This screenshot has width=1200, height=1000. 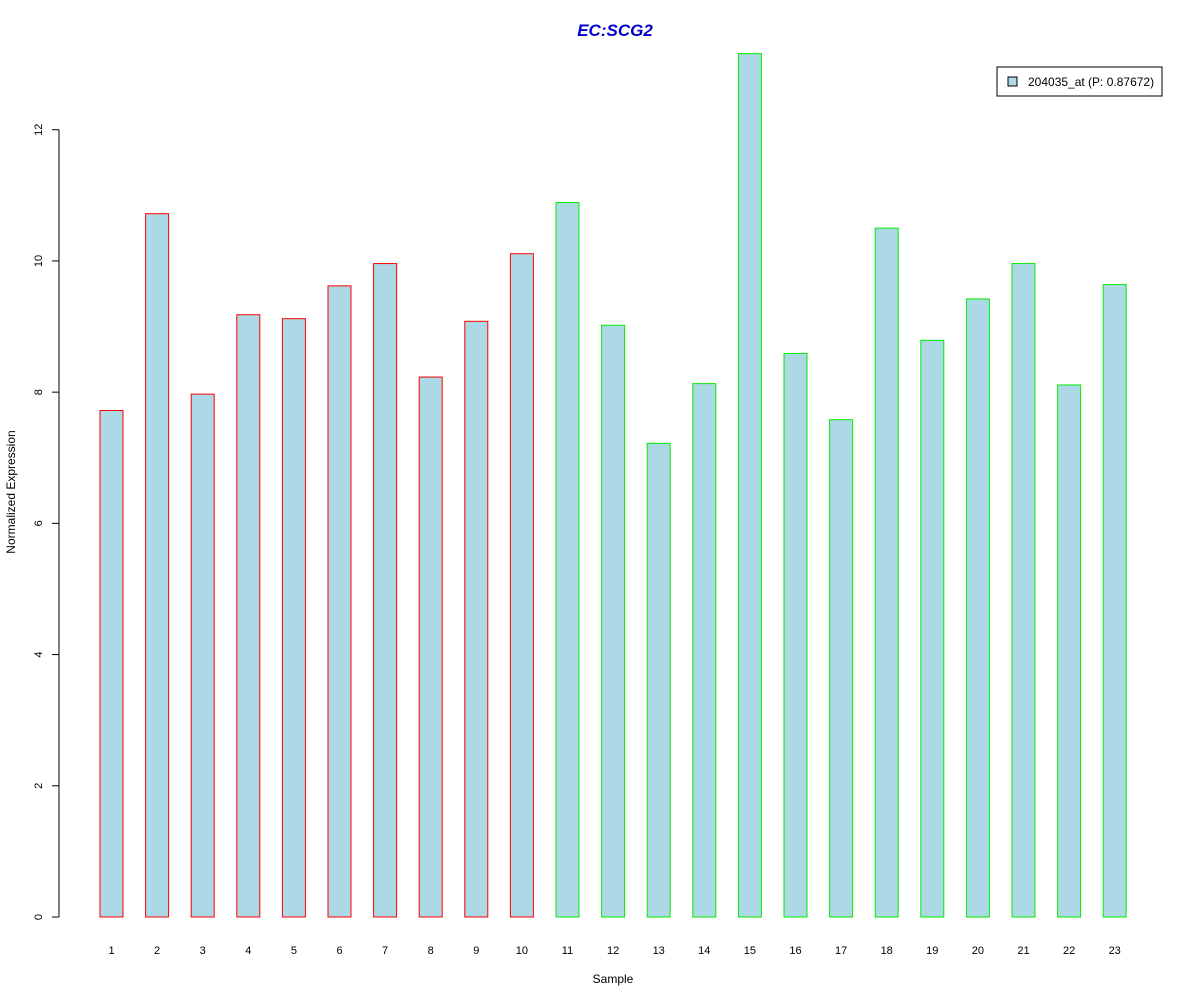 I want to click on x-tick-label: 10, so click(x=522, y=951).